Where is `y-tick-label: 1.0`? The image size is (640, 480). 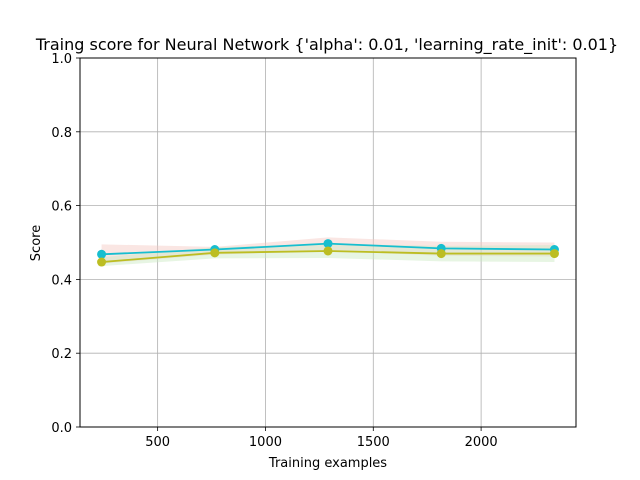
y-tick-label: 1.0 is located at coordinates (61, 59).